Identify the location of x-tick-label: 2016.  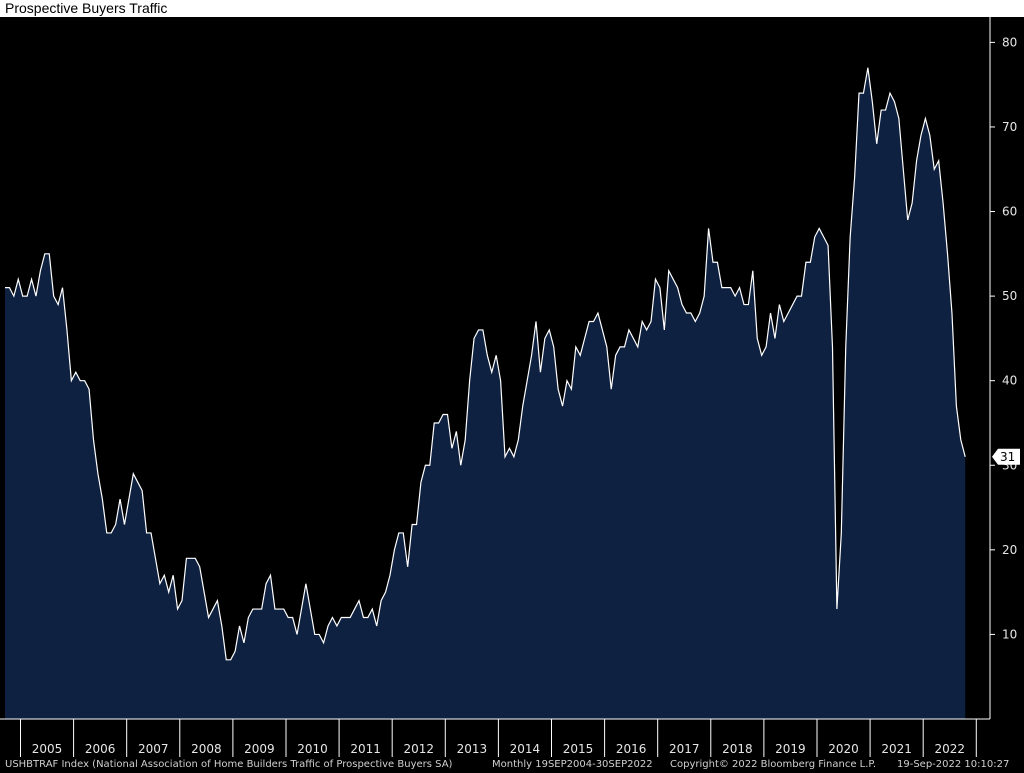
(631, 749).